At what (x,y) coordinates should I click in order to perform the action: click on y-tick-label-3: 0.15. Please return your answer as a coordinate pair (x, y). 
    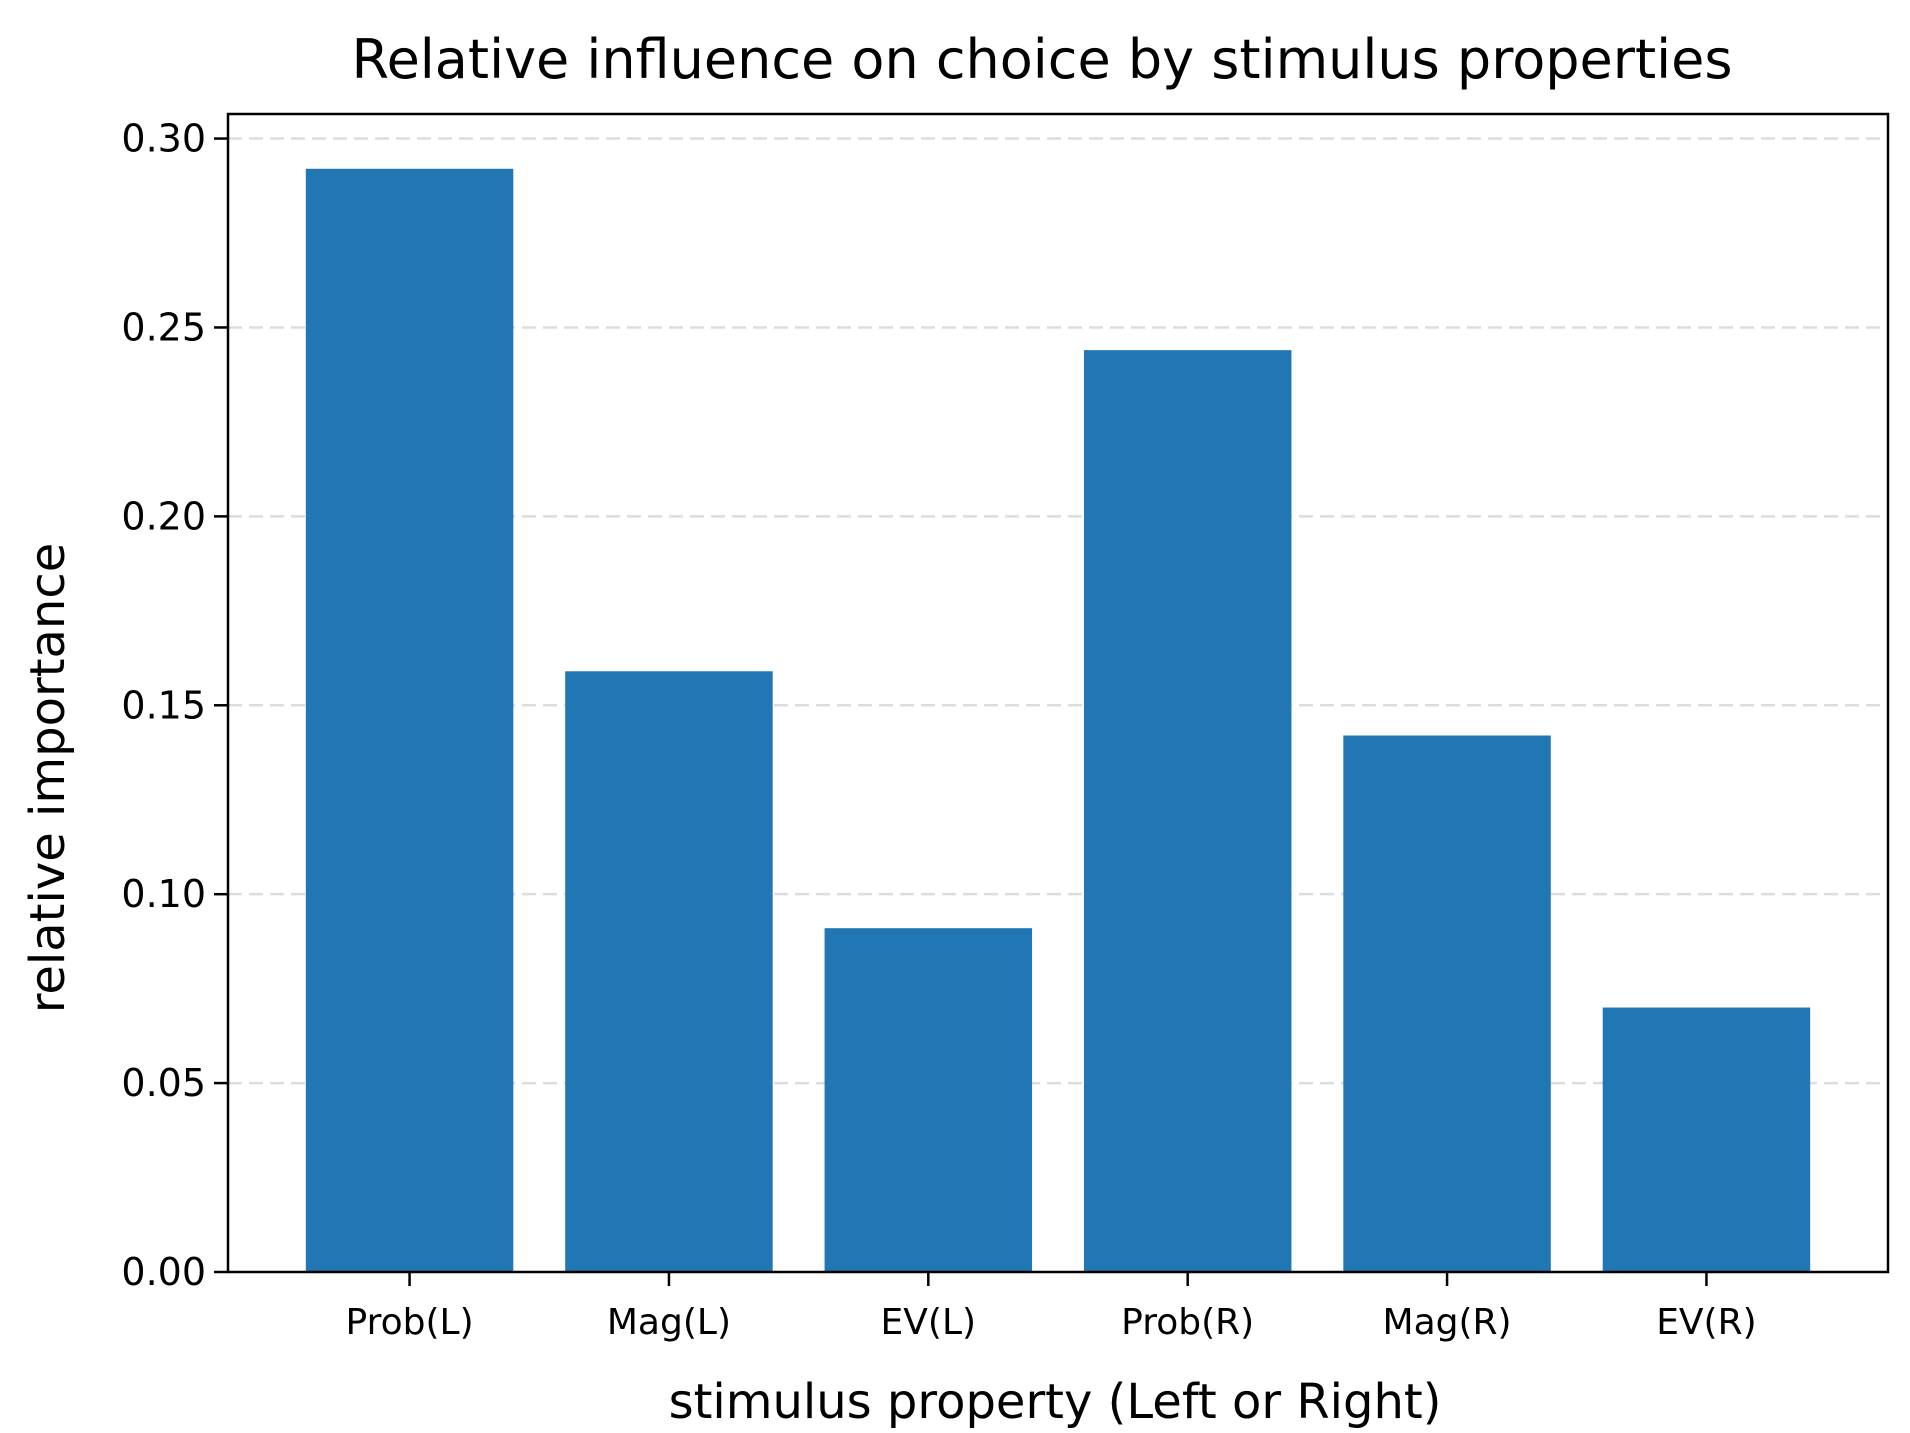
    Looking at the image, I should click on (163, 705).